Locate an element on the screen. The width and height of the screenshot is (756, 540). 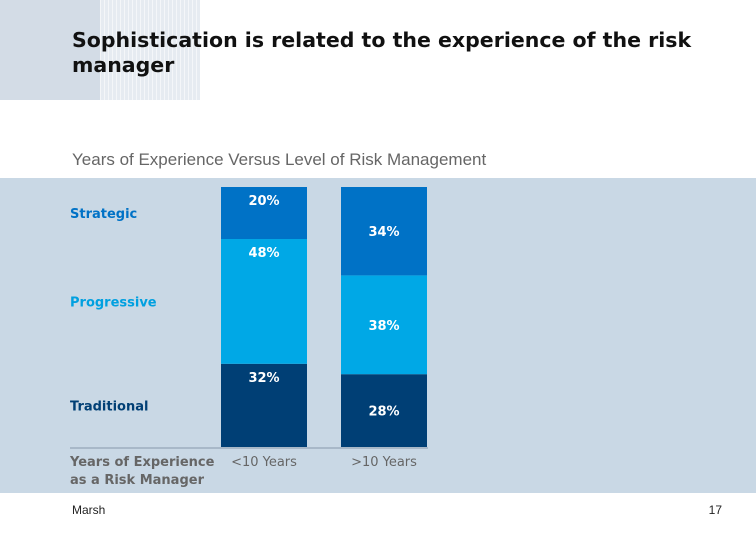
series-label-traditional: Traditional is located at coordinates (109, 406).